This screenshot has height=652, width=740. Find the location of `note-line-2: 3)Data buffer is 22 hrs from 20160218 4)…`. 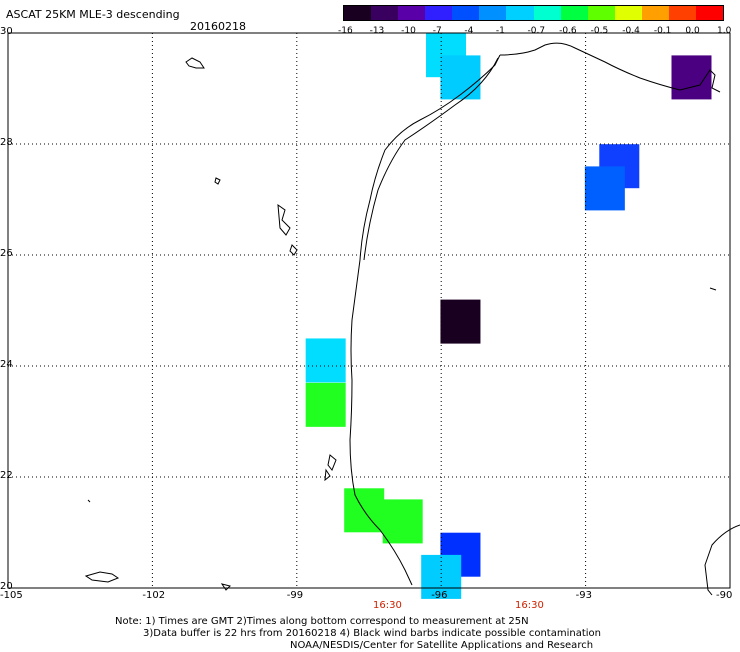

note-line-2: 3)Data buffer is 22 hrs from 20160218 4)… is located at coordinates (372, 633).